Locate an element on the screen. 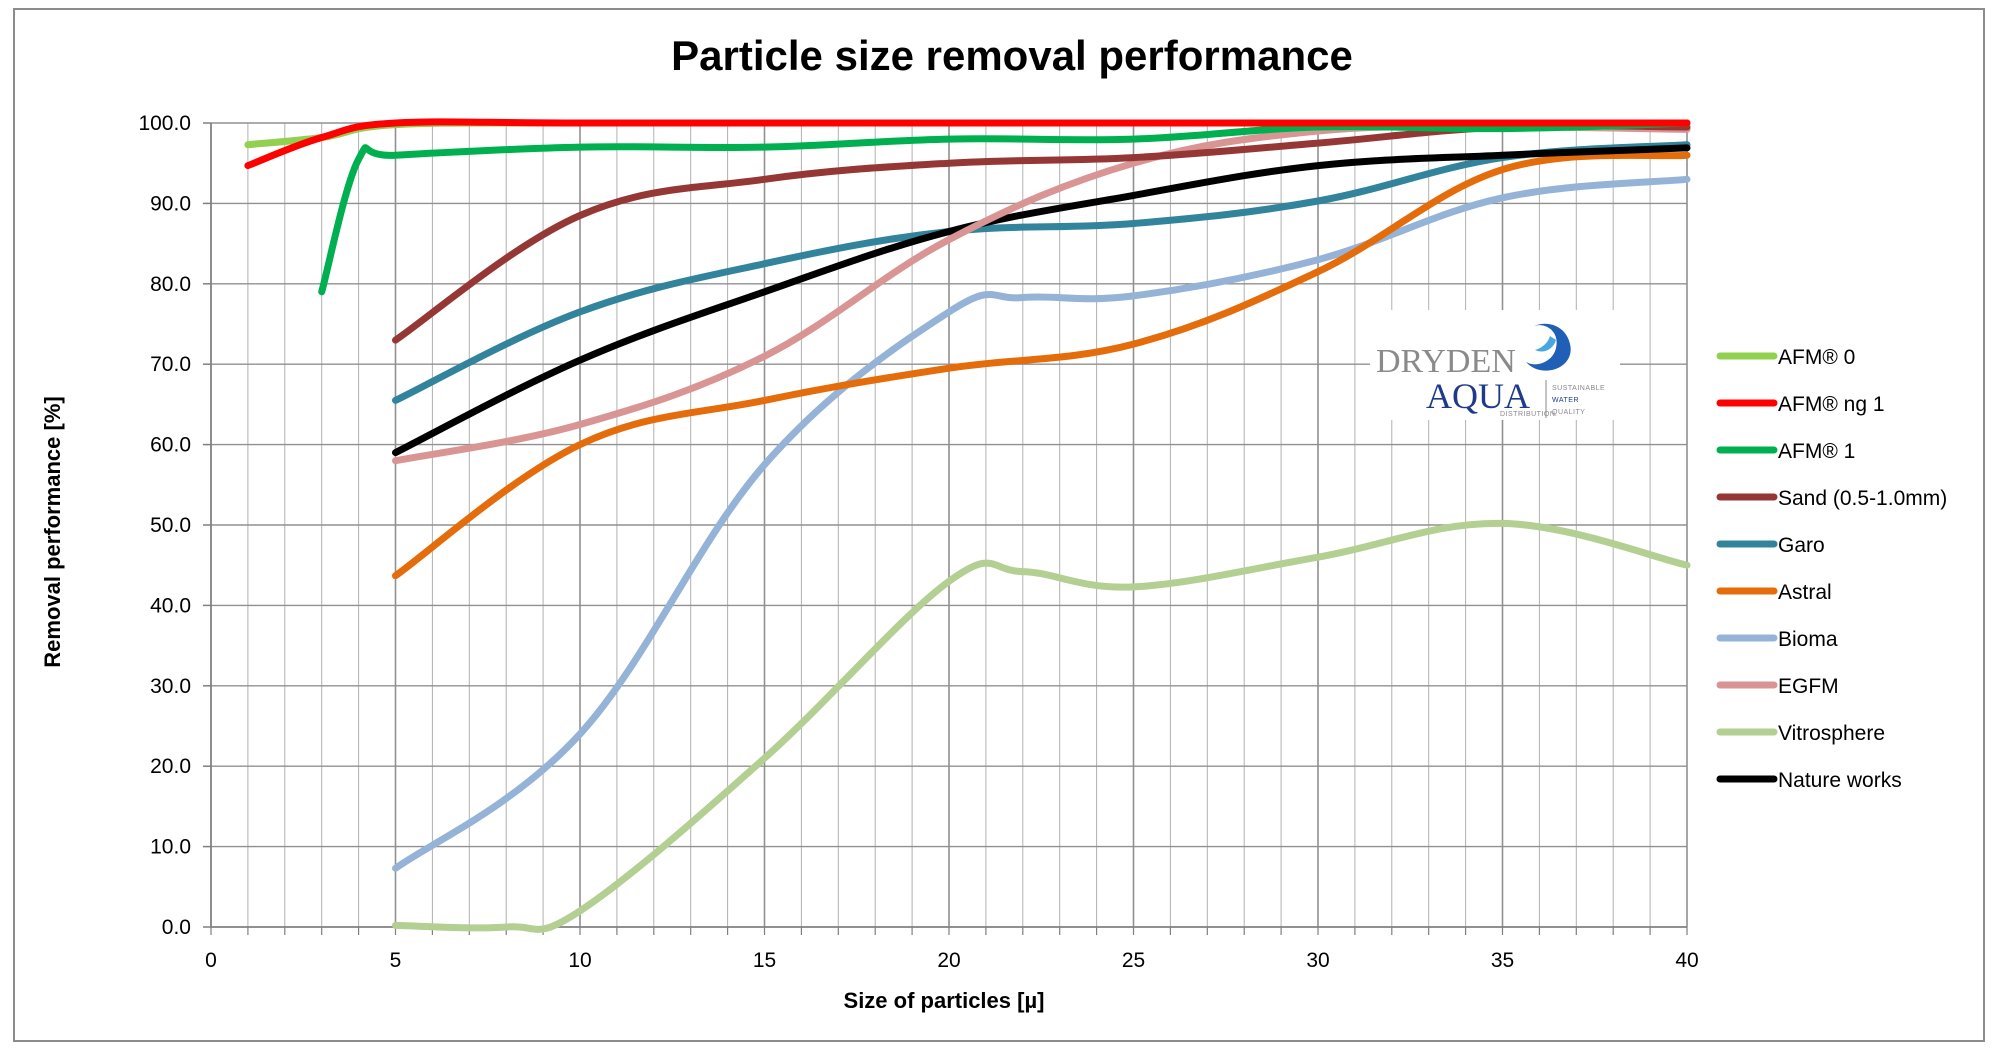 The height and width of the screenshot is (1051, 2000). logo-background is located at coordinates (1495, 365).